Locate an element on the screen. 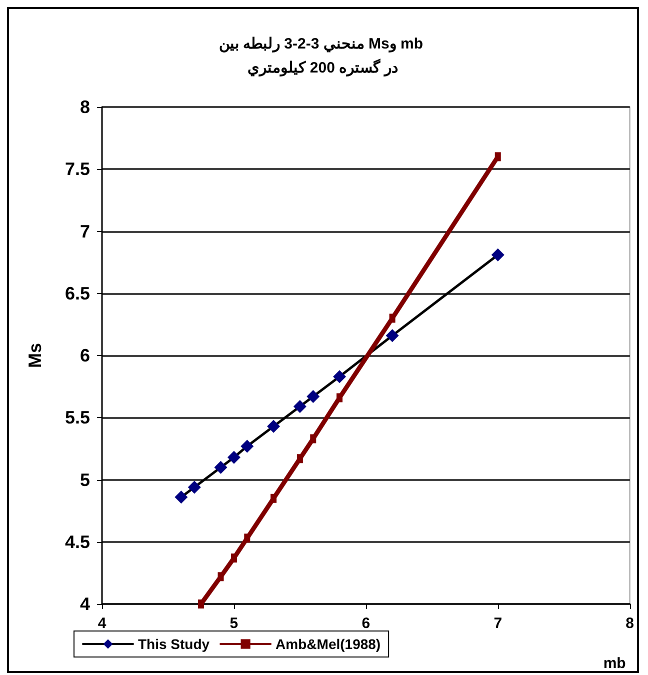 The height and width of the screenshot is (675, 648). x-tick-label: 8 is located at coordinates (630, 623).